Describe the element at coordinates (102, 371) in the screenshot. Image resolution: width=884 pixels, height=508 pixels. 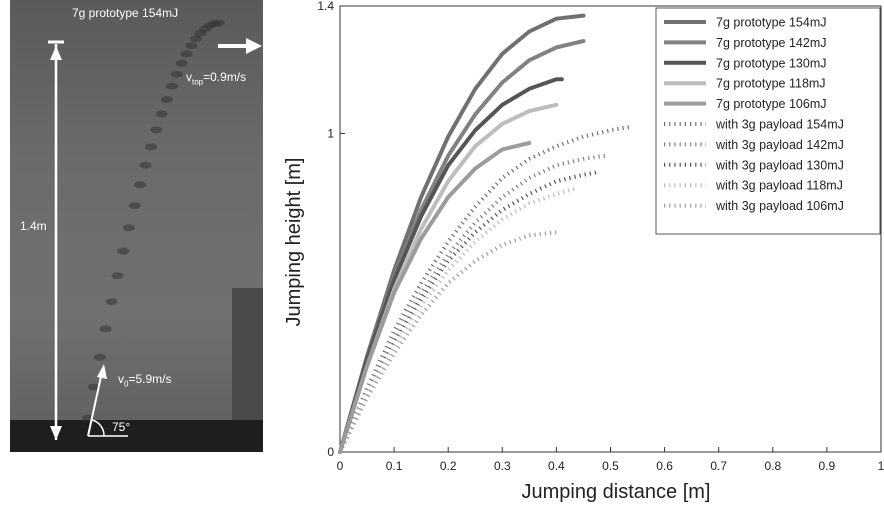
I see `v0-arrow-head` at that location.